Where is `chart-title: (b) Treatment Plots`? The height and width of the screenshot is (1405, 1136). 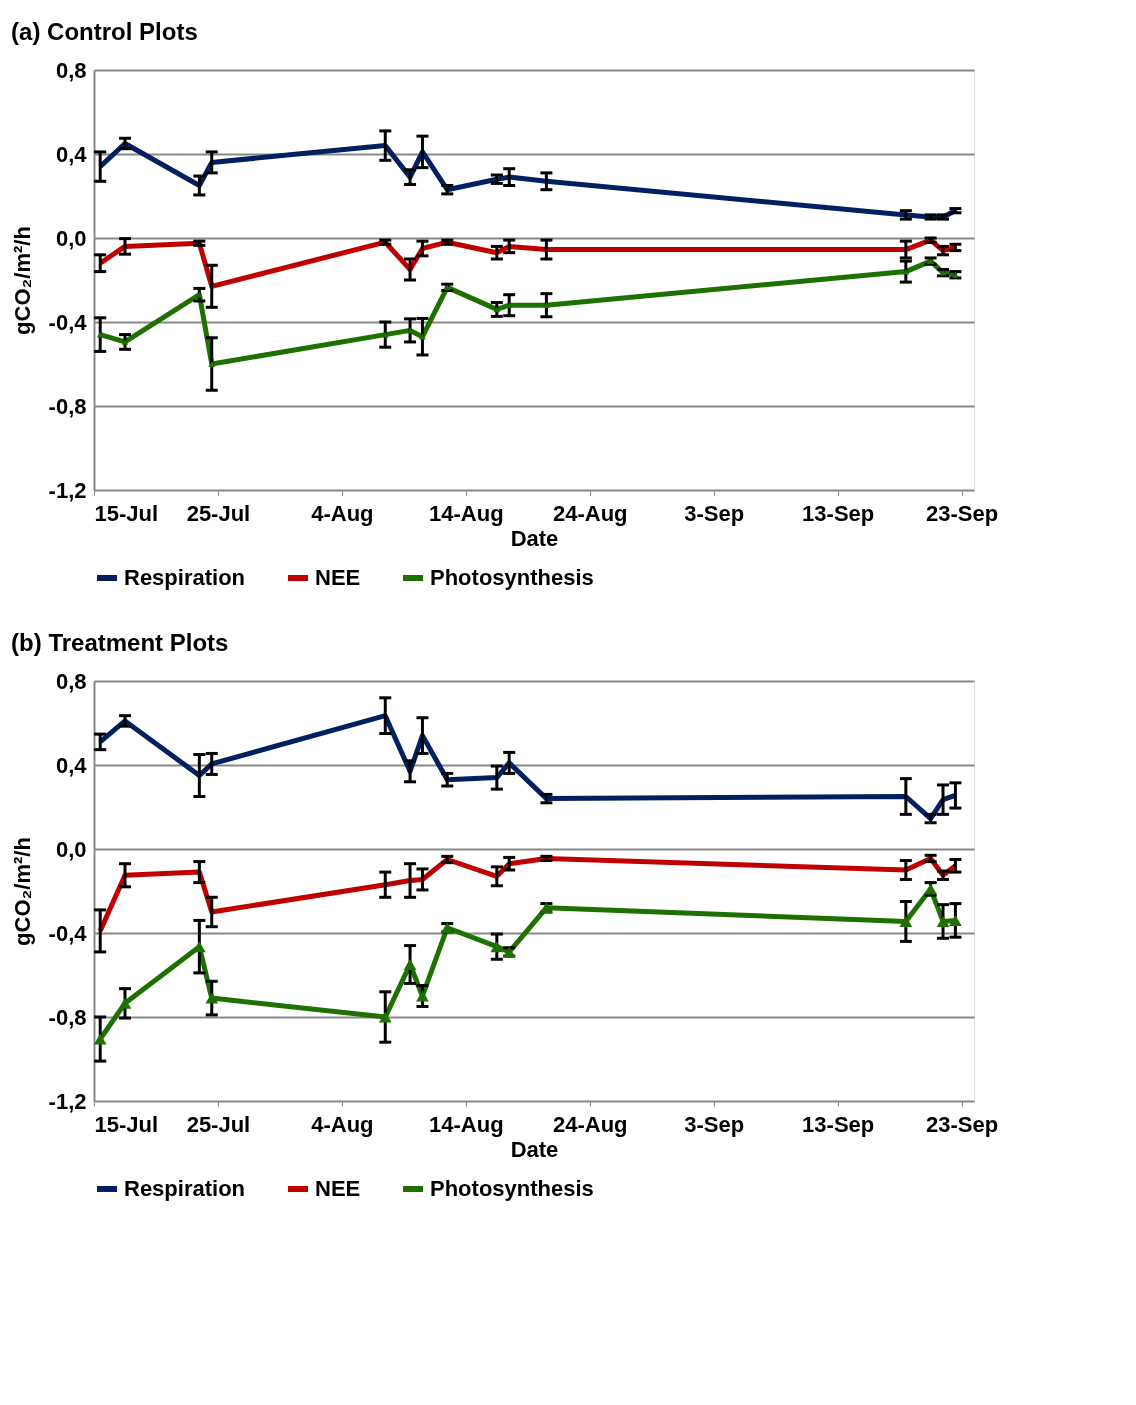
chart-title: (b) Treatment Plots is located at coordinates (120, 642).